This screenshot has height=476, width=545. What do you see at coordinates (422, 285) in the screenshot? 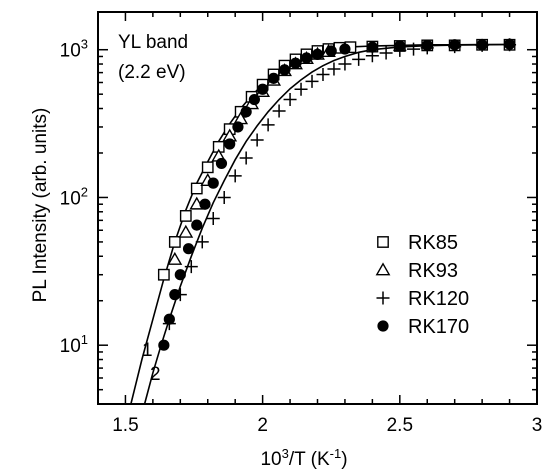
I see `legend: RK85 RK93 RK120 RK170` at bounding box center [422, 285].